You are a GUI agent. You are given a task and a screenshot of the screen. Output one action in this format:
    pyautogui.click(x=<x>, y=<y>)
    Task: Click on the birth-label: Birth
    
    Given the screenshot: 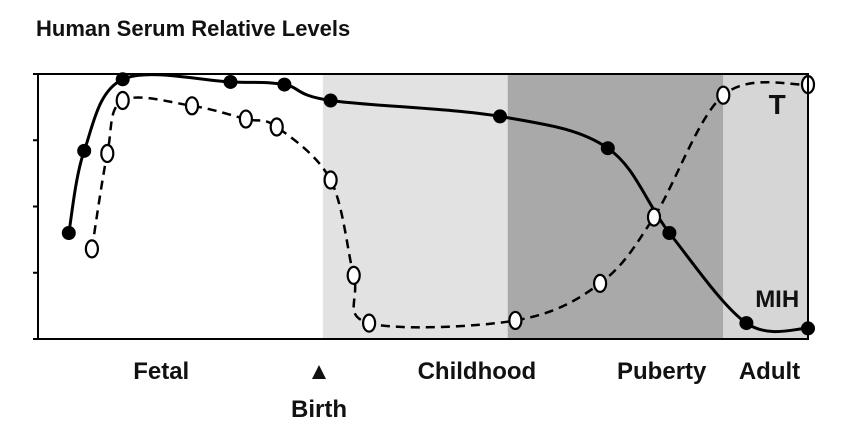 What is the action you would take?
    pyautogui.click(x=319, y=409)
    